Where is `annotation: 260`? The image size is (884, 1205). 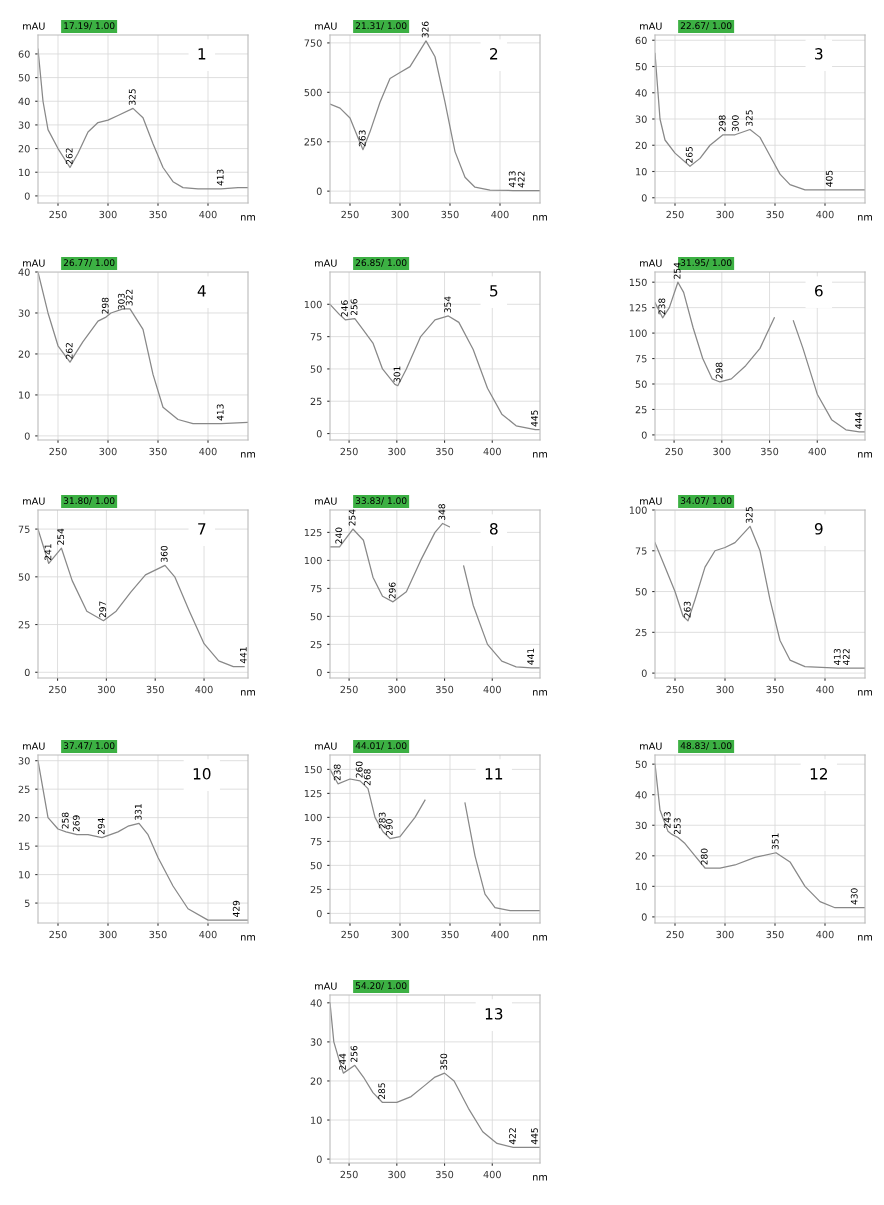 annotation: 260 is located at coordinates (359, 769).